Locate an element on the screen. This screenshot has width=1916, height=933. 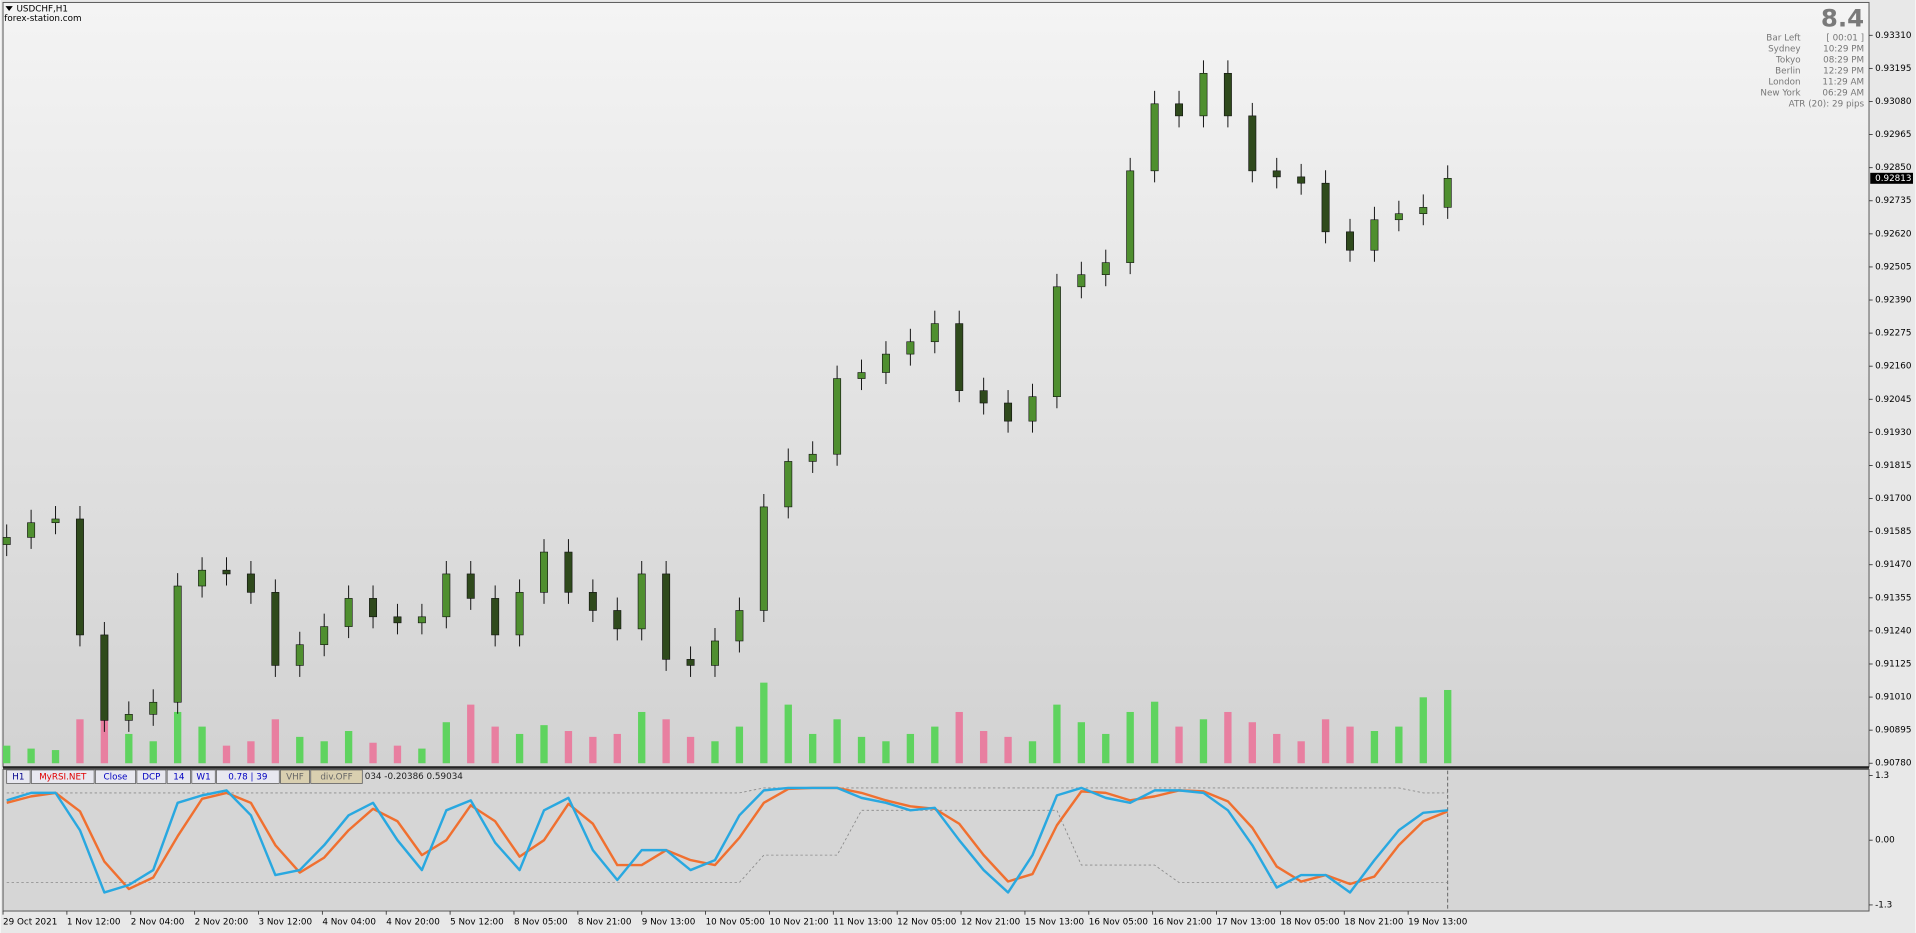
info-value: 06:29 AM is located at coordinates (1843, 93).